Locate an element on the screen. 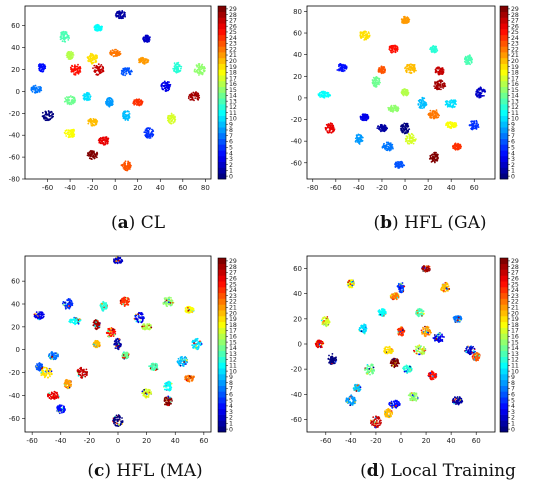 Image resolution: width=550 pixels, height=488 pixels. x-ticks: -80 -60 -40 -20 0 20 40 60 is located at coordinates (393, 185).